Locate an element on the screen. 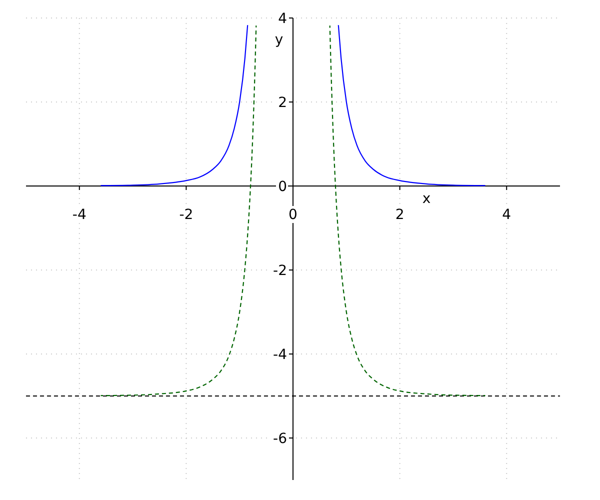 The image size is (600, 500). x-tick-label: -2 is located at coordinates (186, 215).